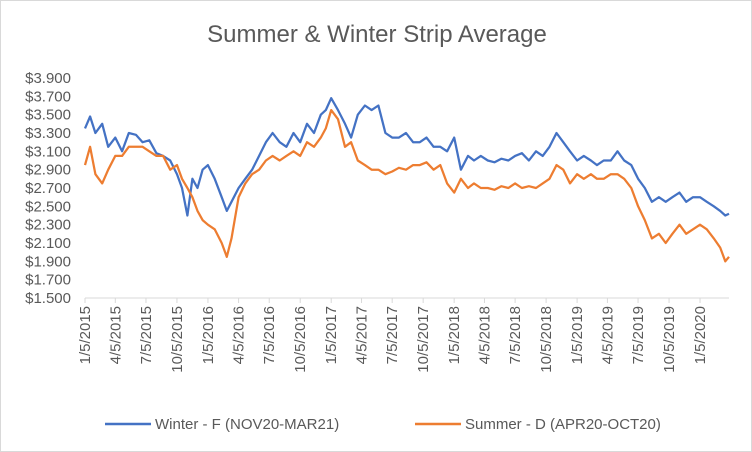 The height and width of the screenshot is (452, 752). What do you see at coordinates (48, 225) in the screenshot?
I see `y-tick-label: $2.300` at bounding box center [48, 225].